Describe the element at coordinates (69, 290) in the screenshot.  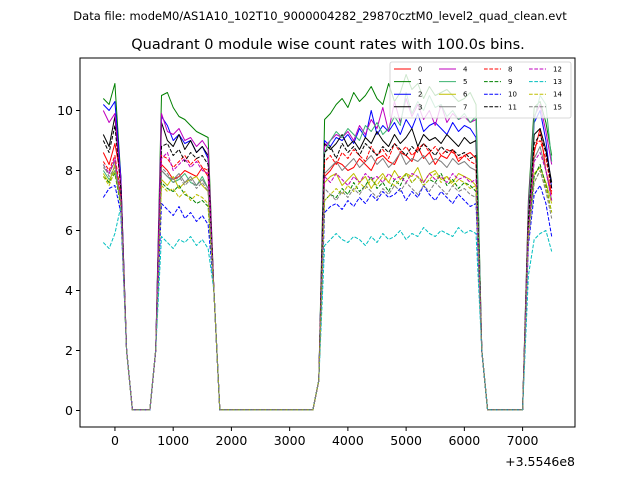
I see `y-tick-label: 4` at that location.